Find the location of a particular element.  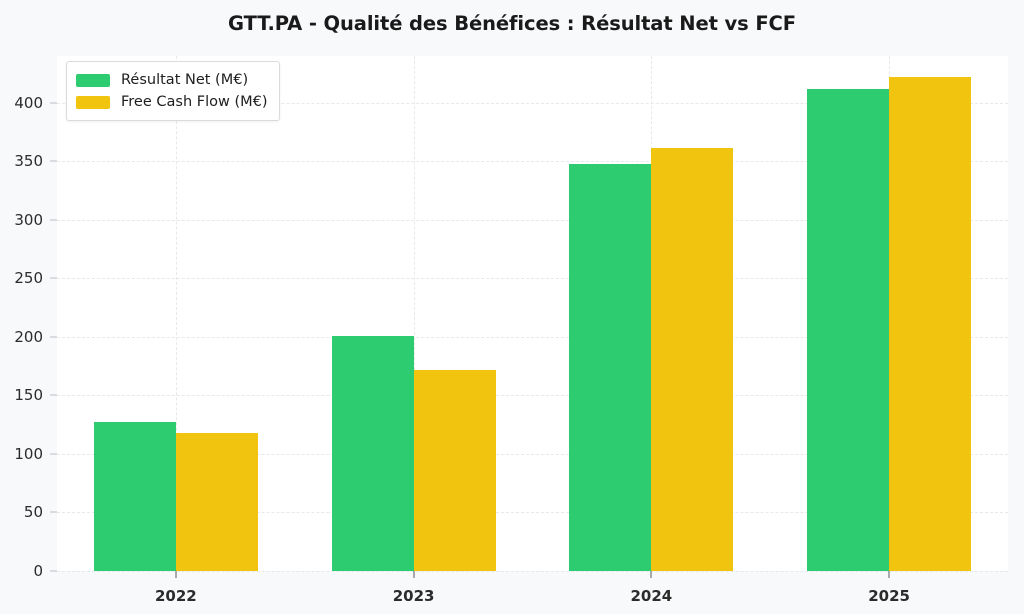

y-axis-tick-label: 200 is located at coordinates (28, 336).